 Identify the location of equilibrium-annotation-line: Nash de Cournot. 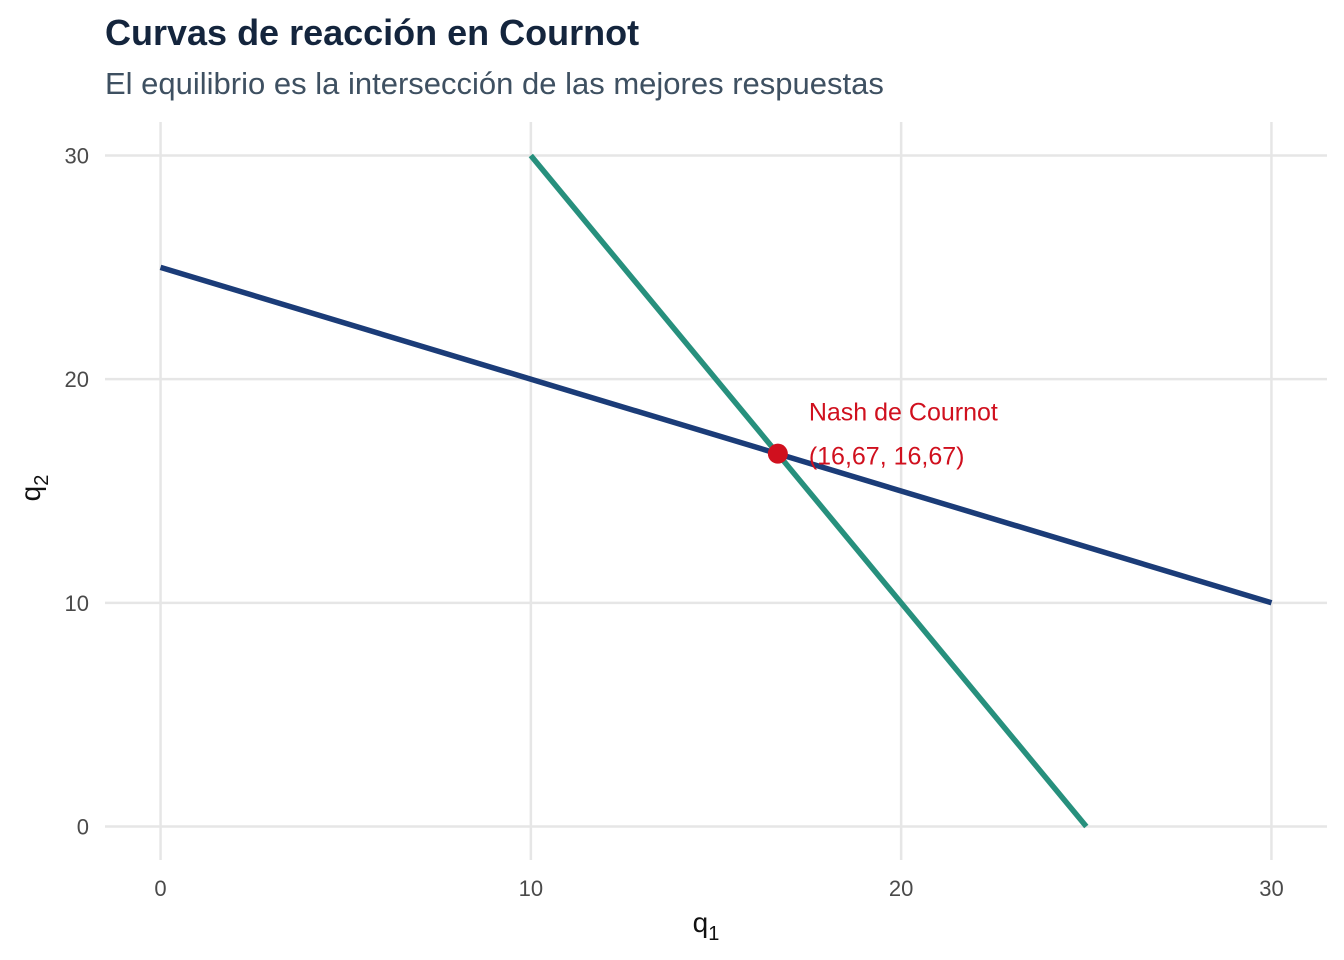
(903, 413).